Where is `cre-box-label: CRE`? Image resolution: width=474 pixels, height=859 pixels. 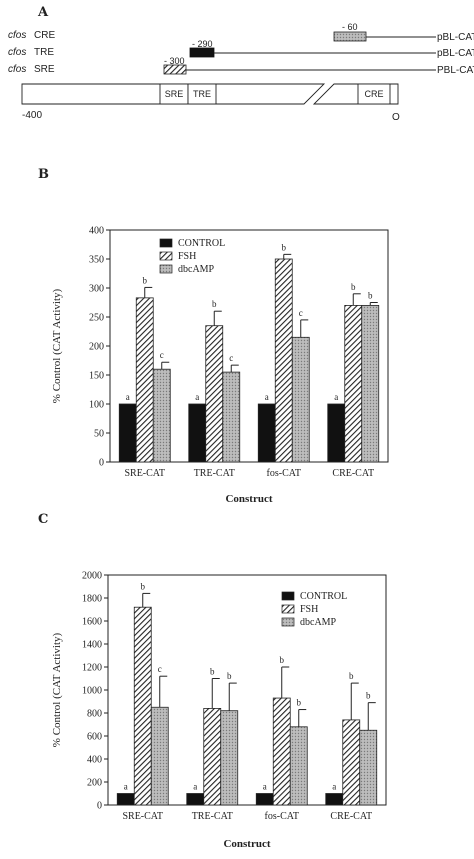 cre-box-label: CRE is located at coordinates (373, 94).